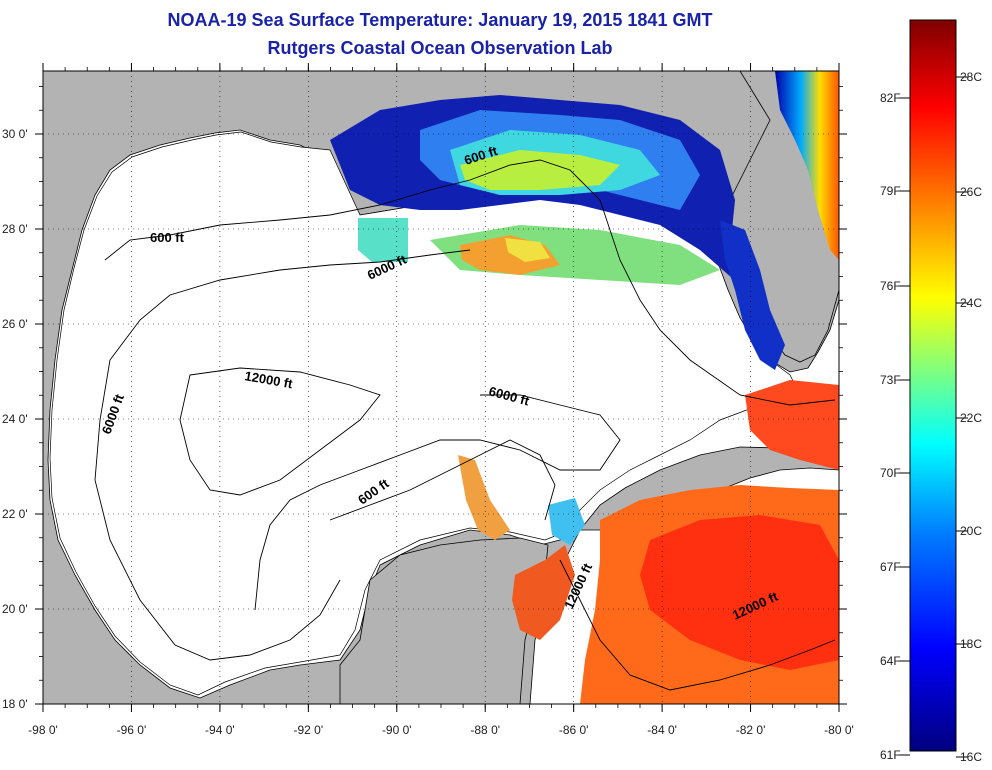 This screenshot has height=770, width=992. I want to click on colorbar-c-label: 22C, so click(971, 418).